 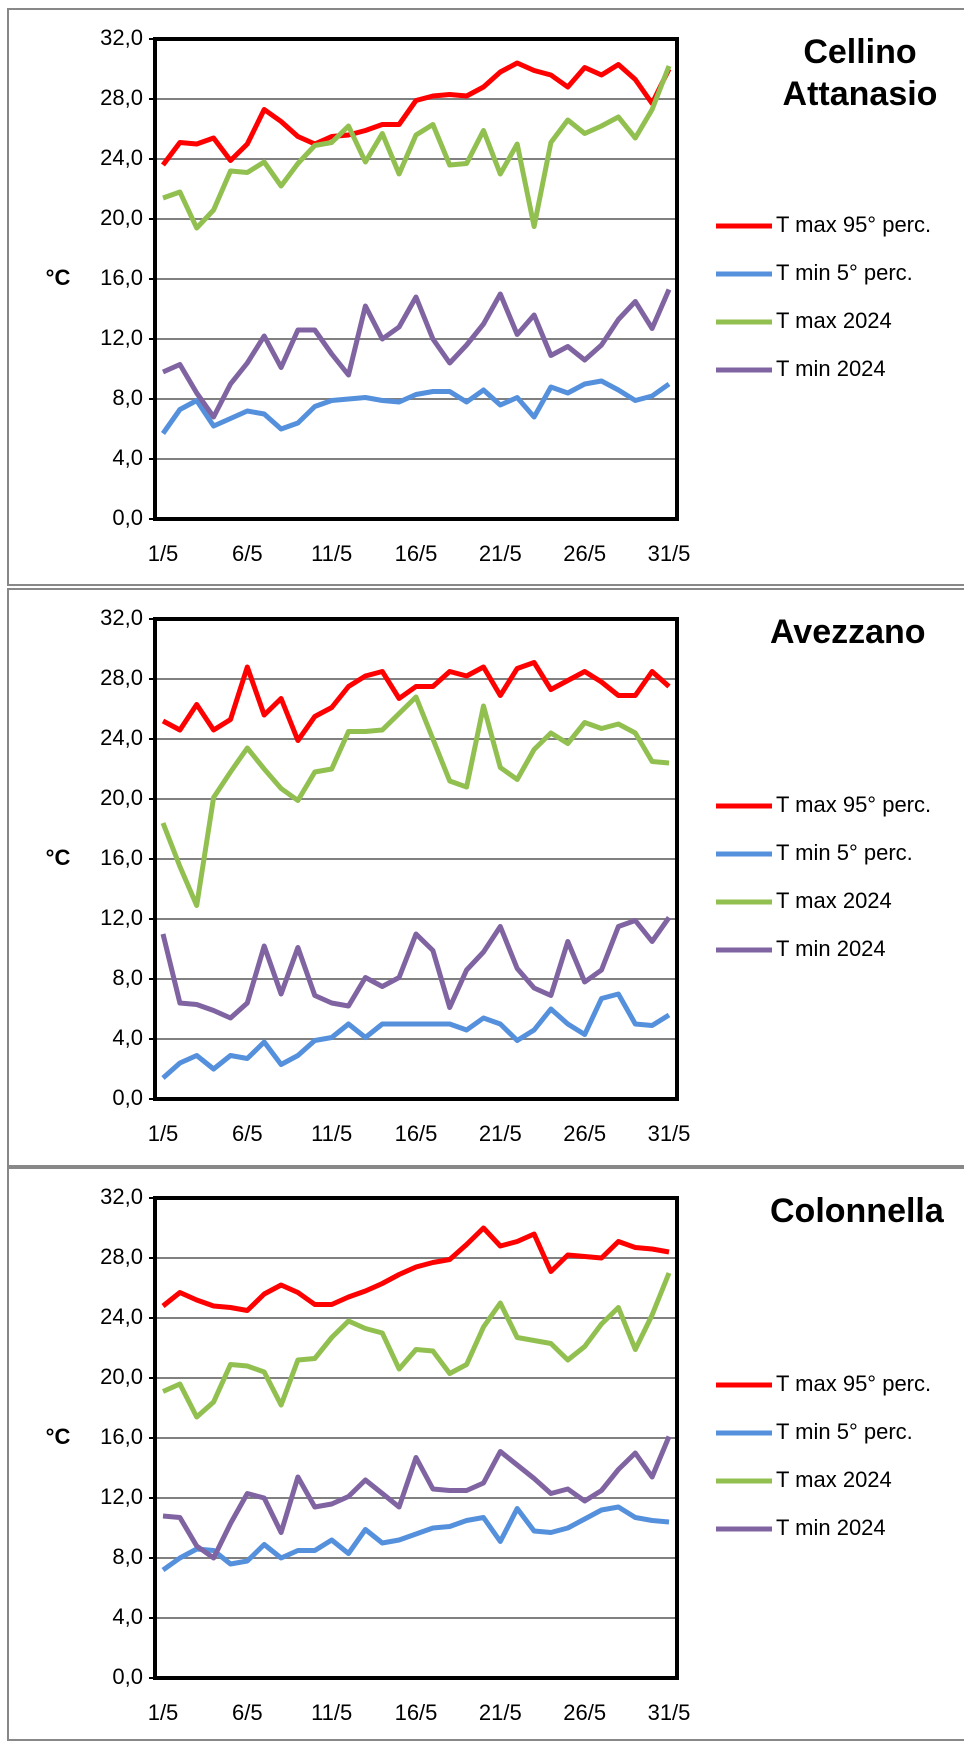 What do you see at coordinates (848, 632) in the screenshot?
I see `chart-title: Avezzano` at bounding box center [848, 632].